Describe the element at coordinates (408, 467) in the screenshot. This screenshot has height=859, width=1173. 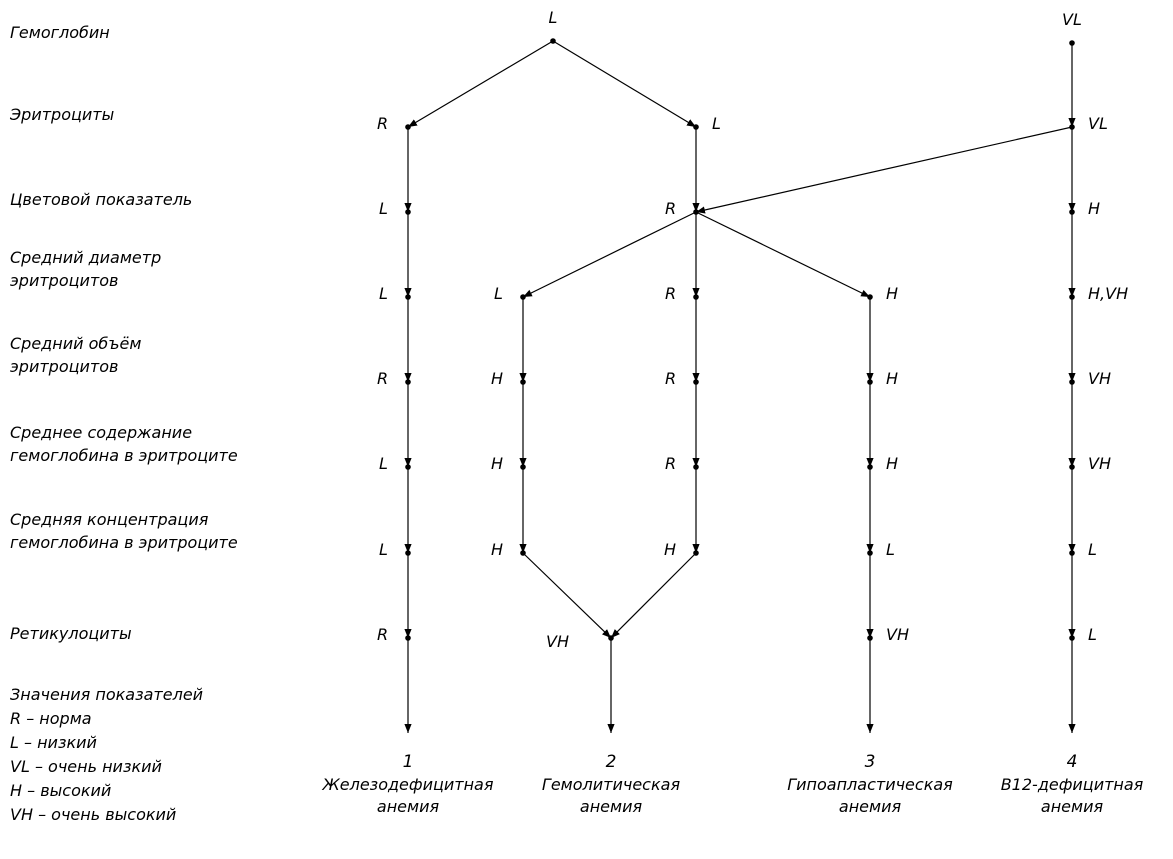
I see `node-dot-s_L1` at that location.